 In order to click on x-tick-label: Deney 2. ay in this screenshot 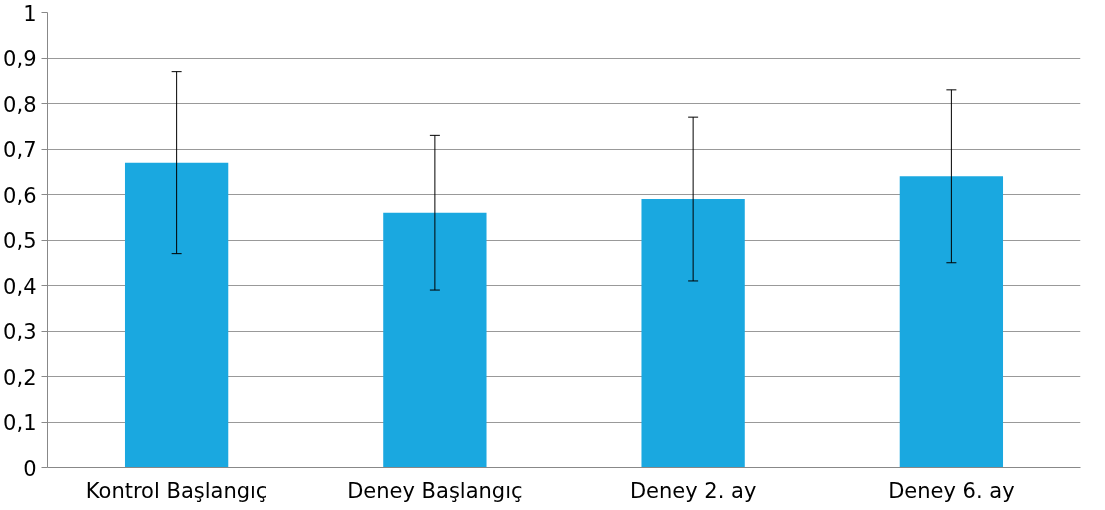, I will do `click(693, 490)`.